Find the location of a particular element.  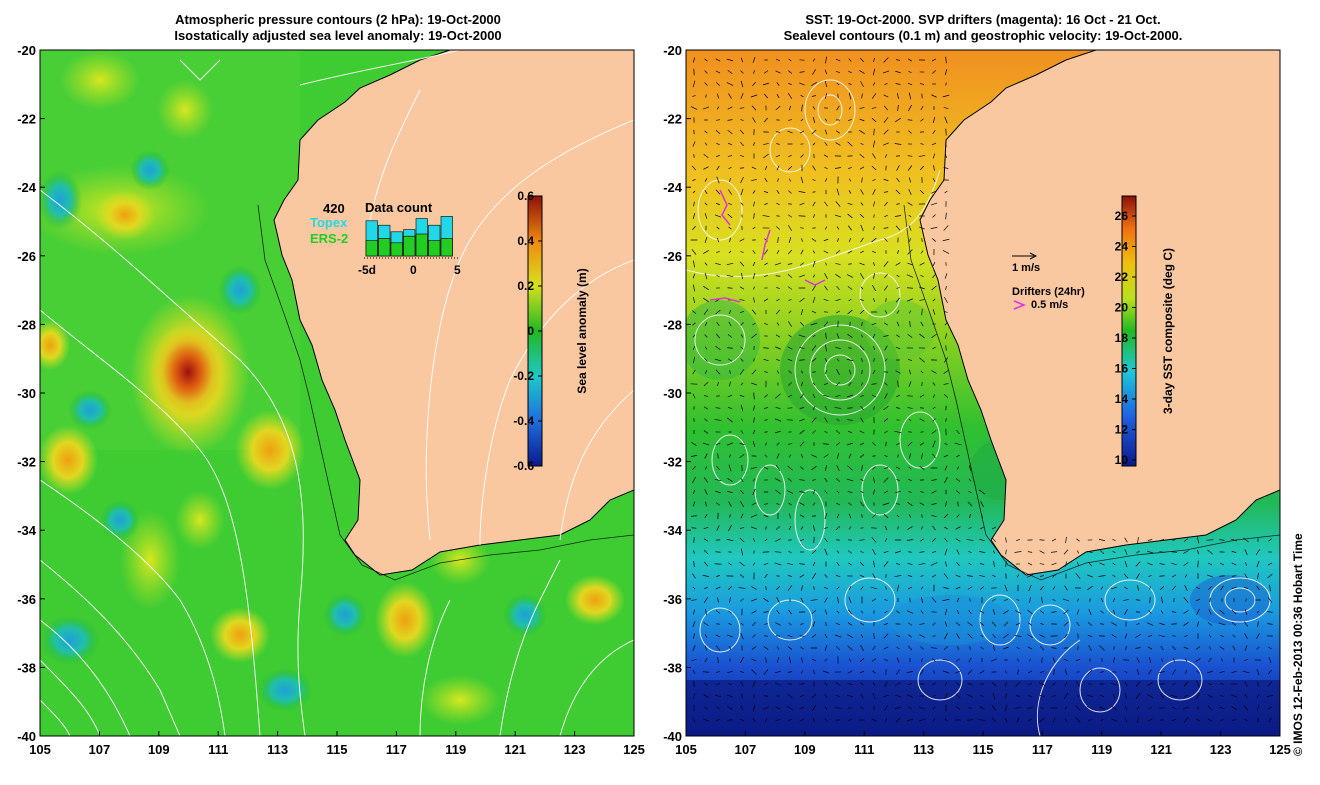

data-count-number: 420 is located at coordinates (334, 208).